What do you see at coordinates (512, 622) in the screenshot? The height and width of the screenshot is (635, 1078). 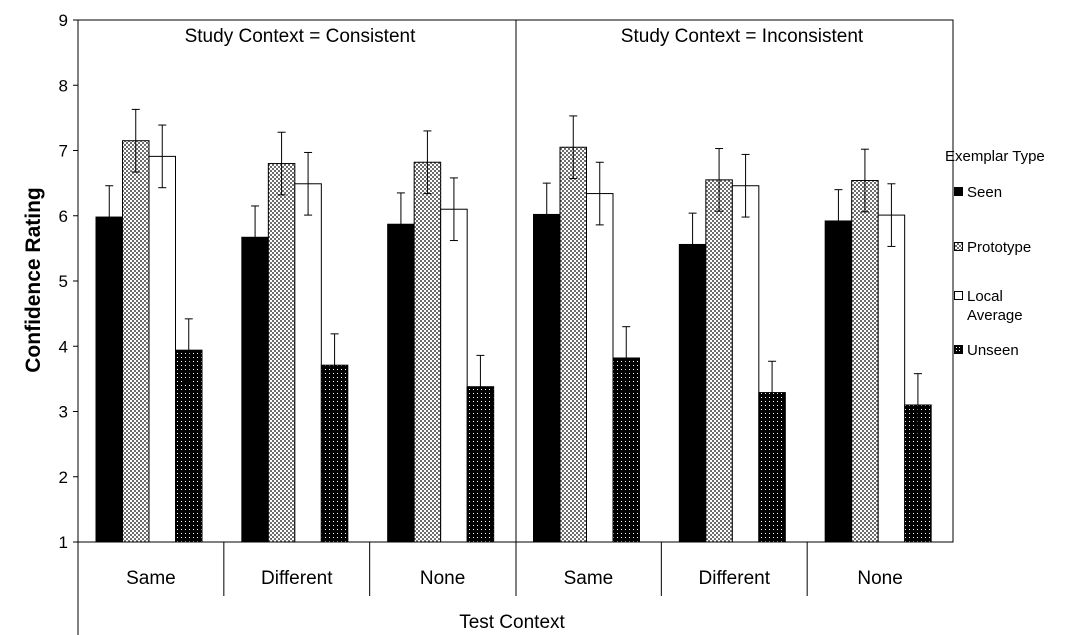 I see `x-axis-label: Test Context` at bounding box center [512, 622].